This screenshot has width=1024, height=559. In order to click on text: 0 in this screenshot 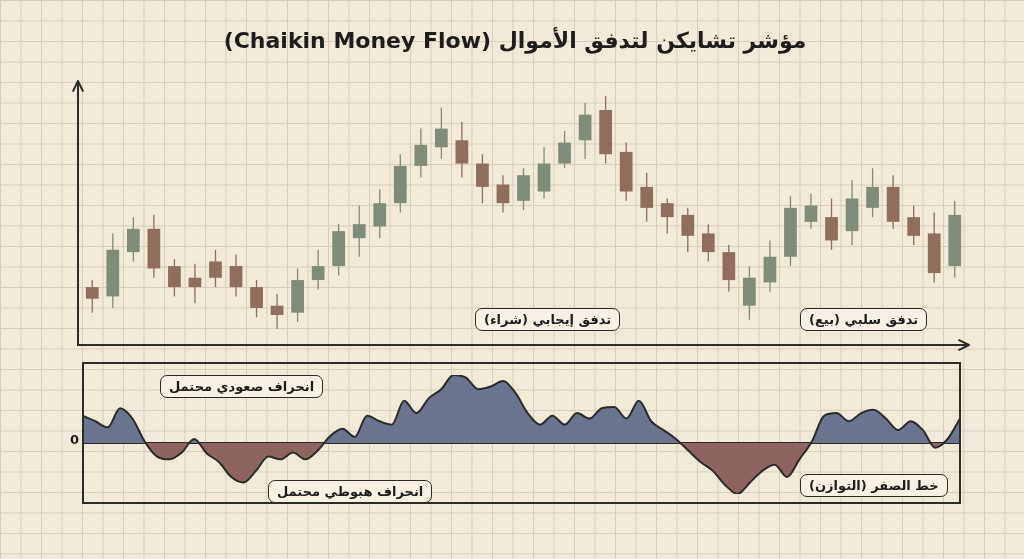, I will do `click(75, 439)`.